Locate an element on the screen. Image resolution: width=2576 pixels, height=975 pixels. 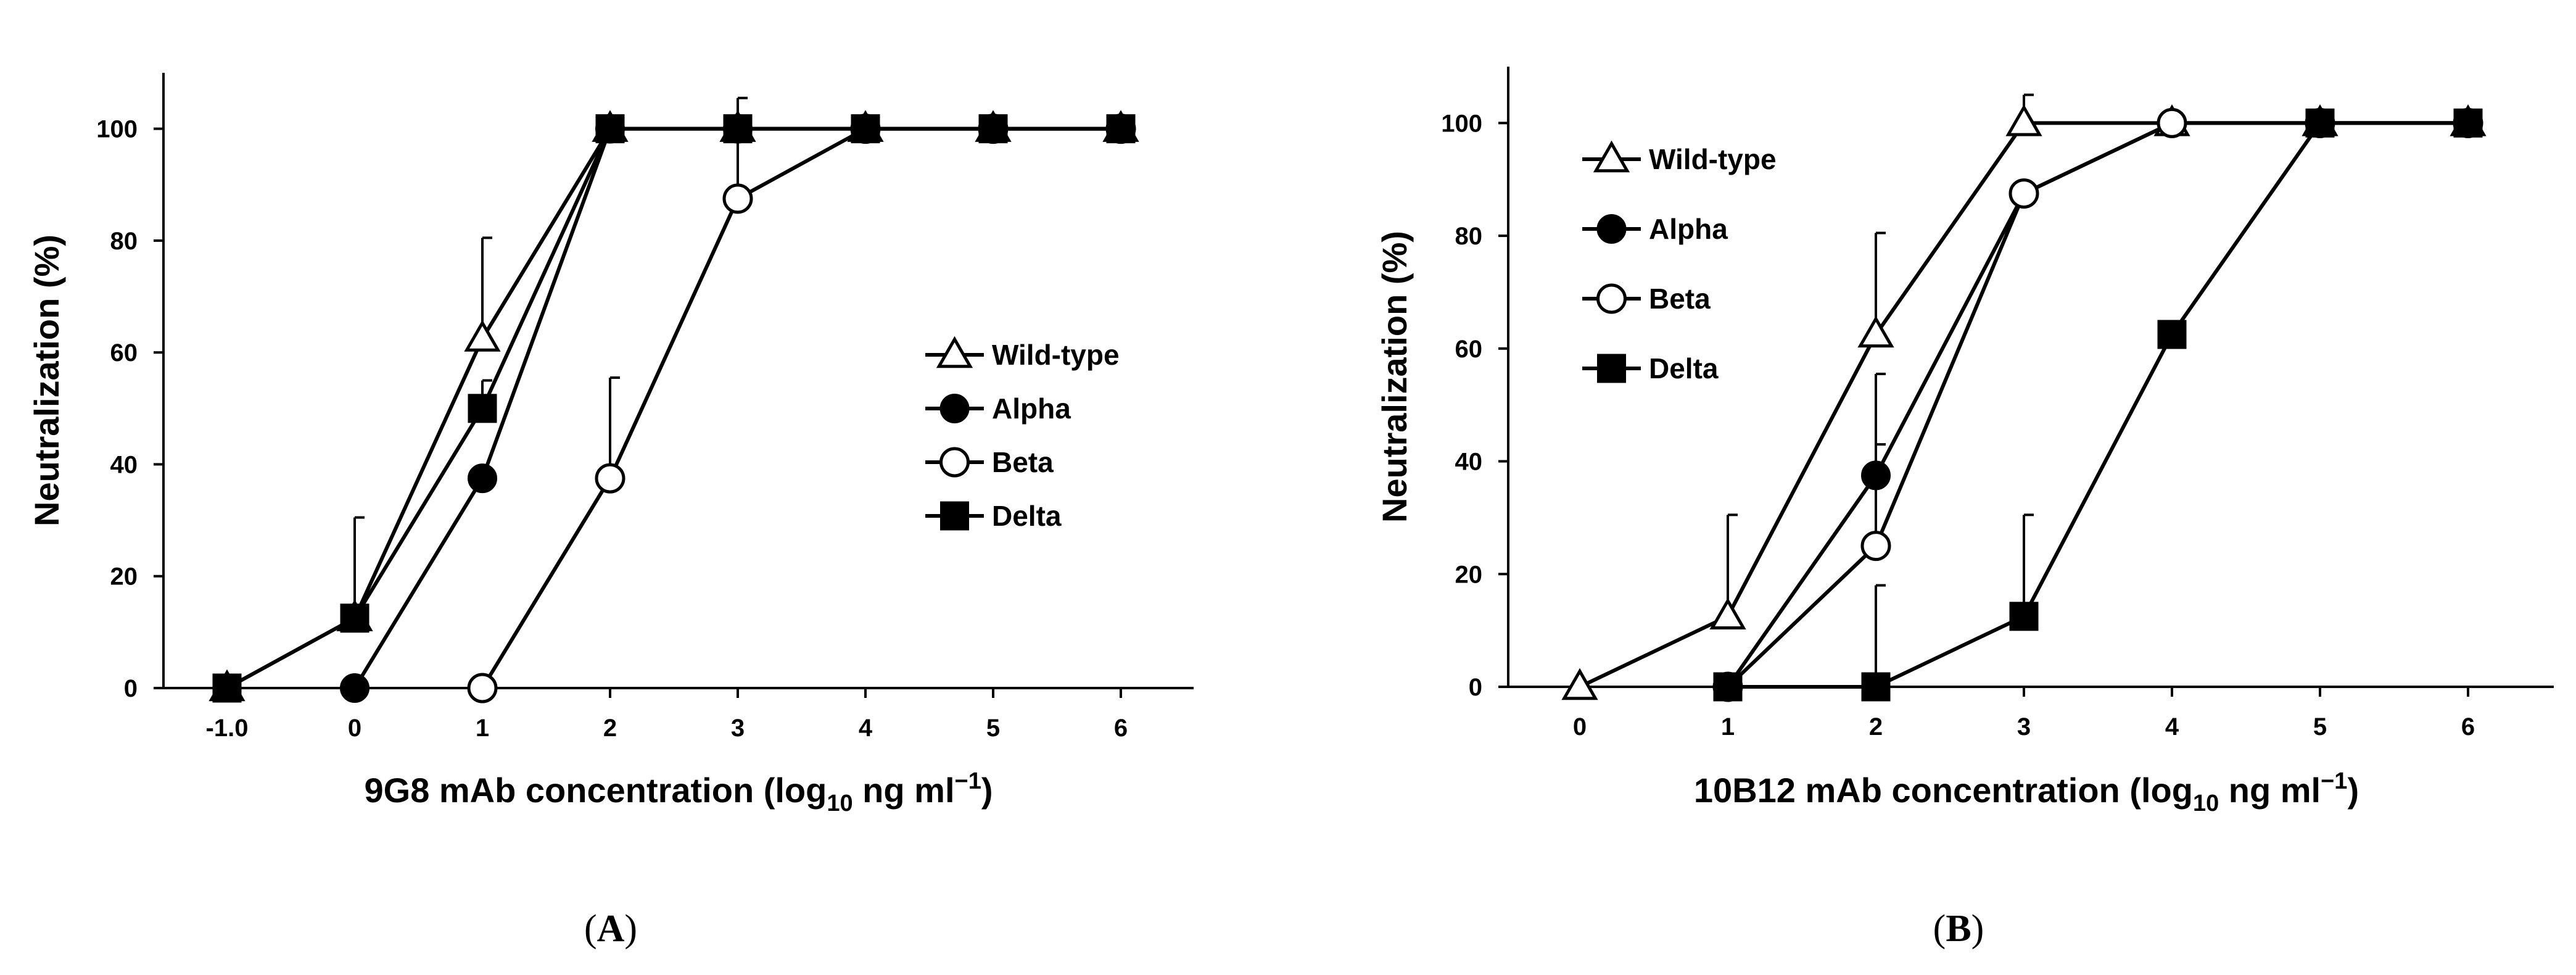
panel-label: (B) is located at coordinates (1958, 929).